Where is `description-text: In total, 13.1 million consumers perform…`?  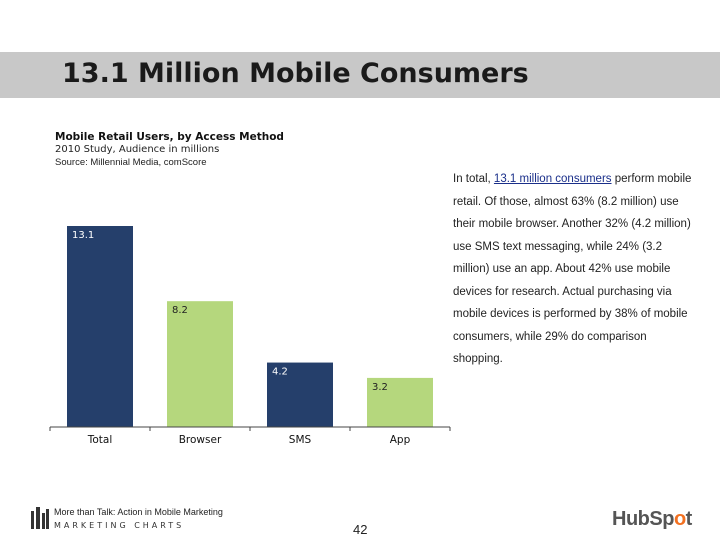
description-text: In total, 13.1 million consumers perform… is located at coordinates (573, 269).